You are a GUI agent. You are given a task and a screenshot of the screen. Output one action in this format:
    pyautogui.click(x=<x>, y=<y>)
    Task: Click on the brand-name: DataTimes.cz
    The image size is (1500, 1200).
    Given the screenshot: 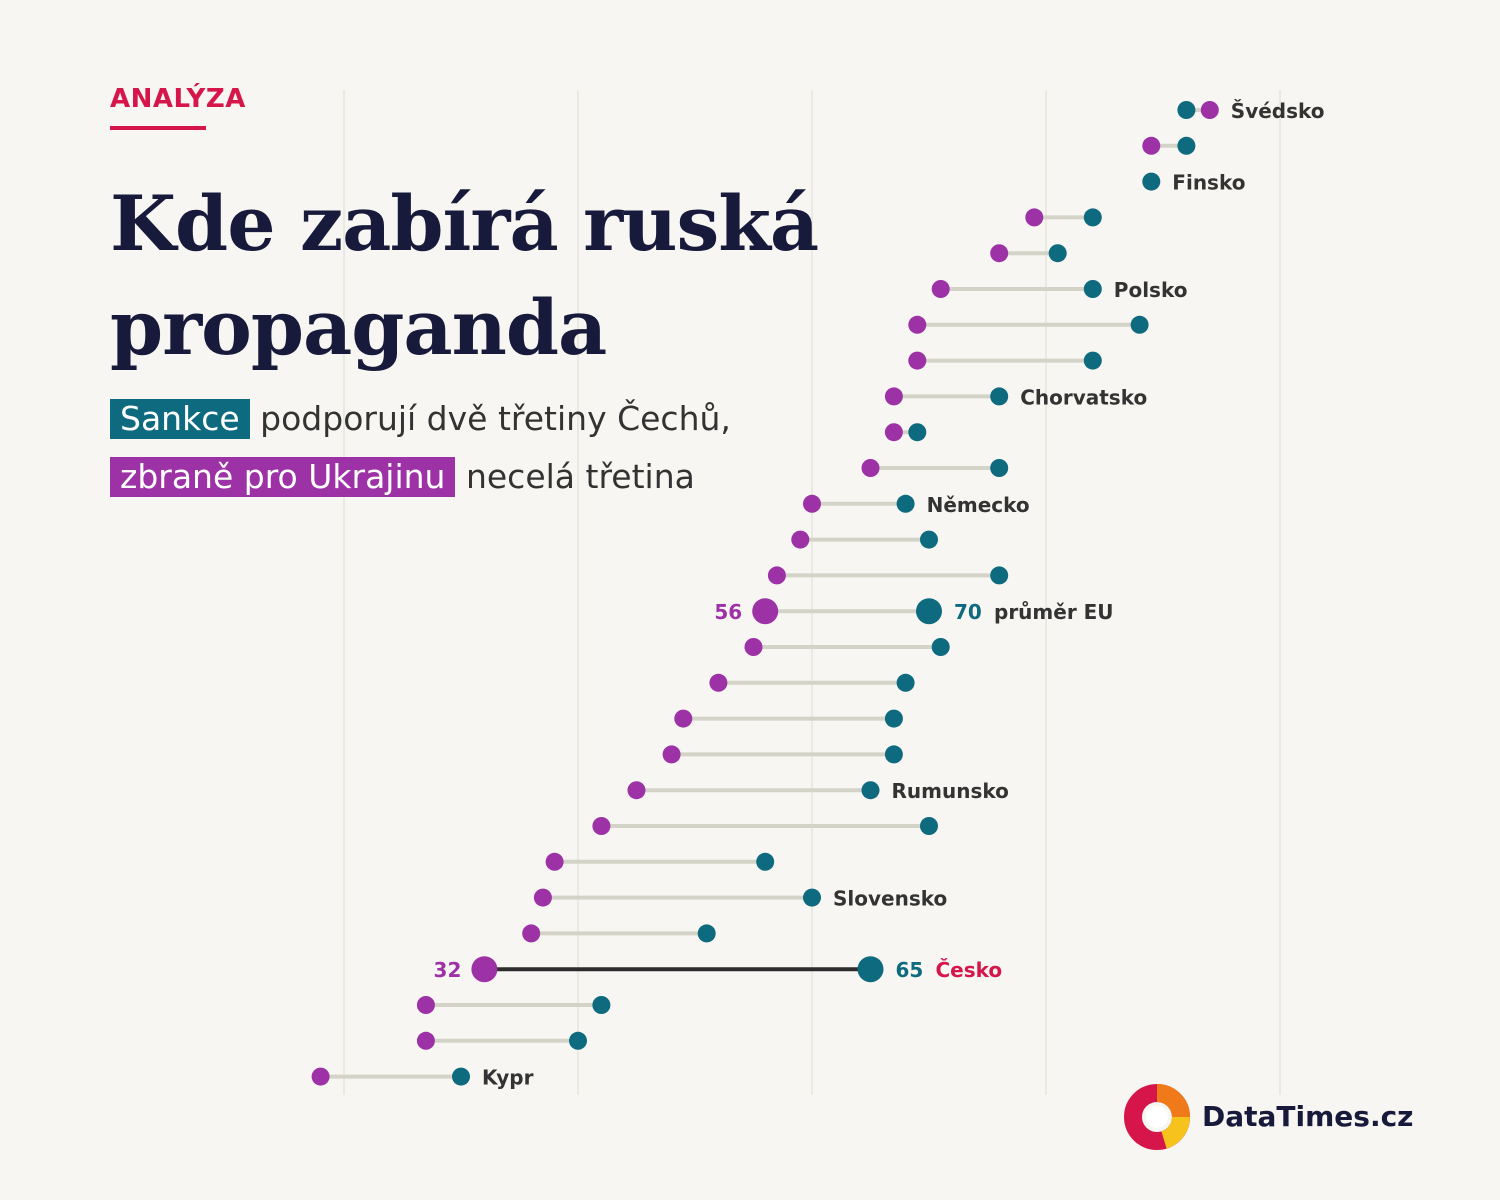 What is the action you would take?
    pyautogui.click(x=1308, y=1116)
    